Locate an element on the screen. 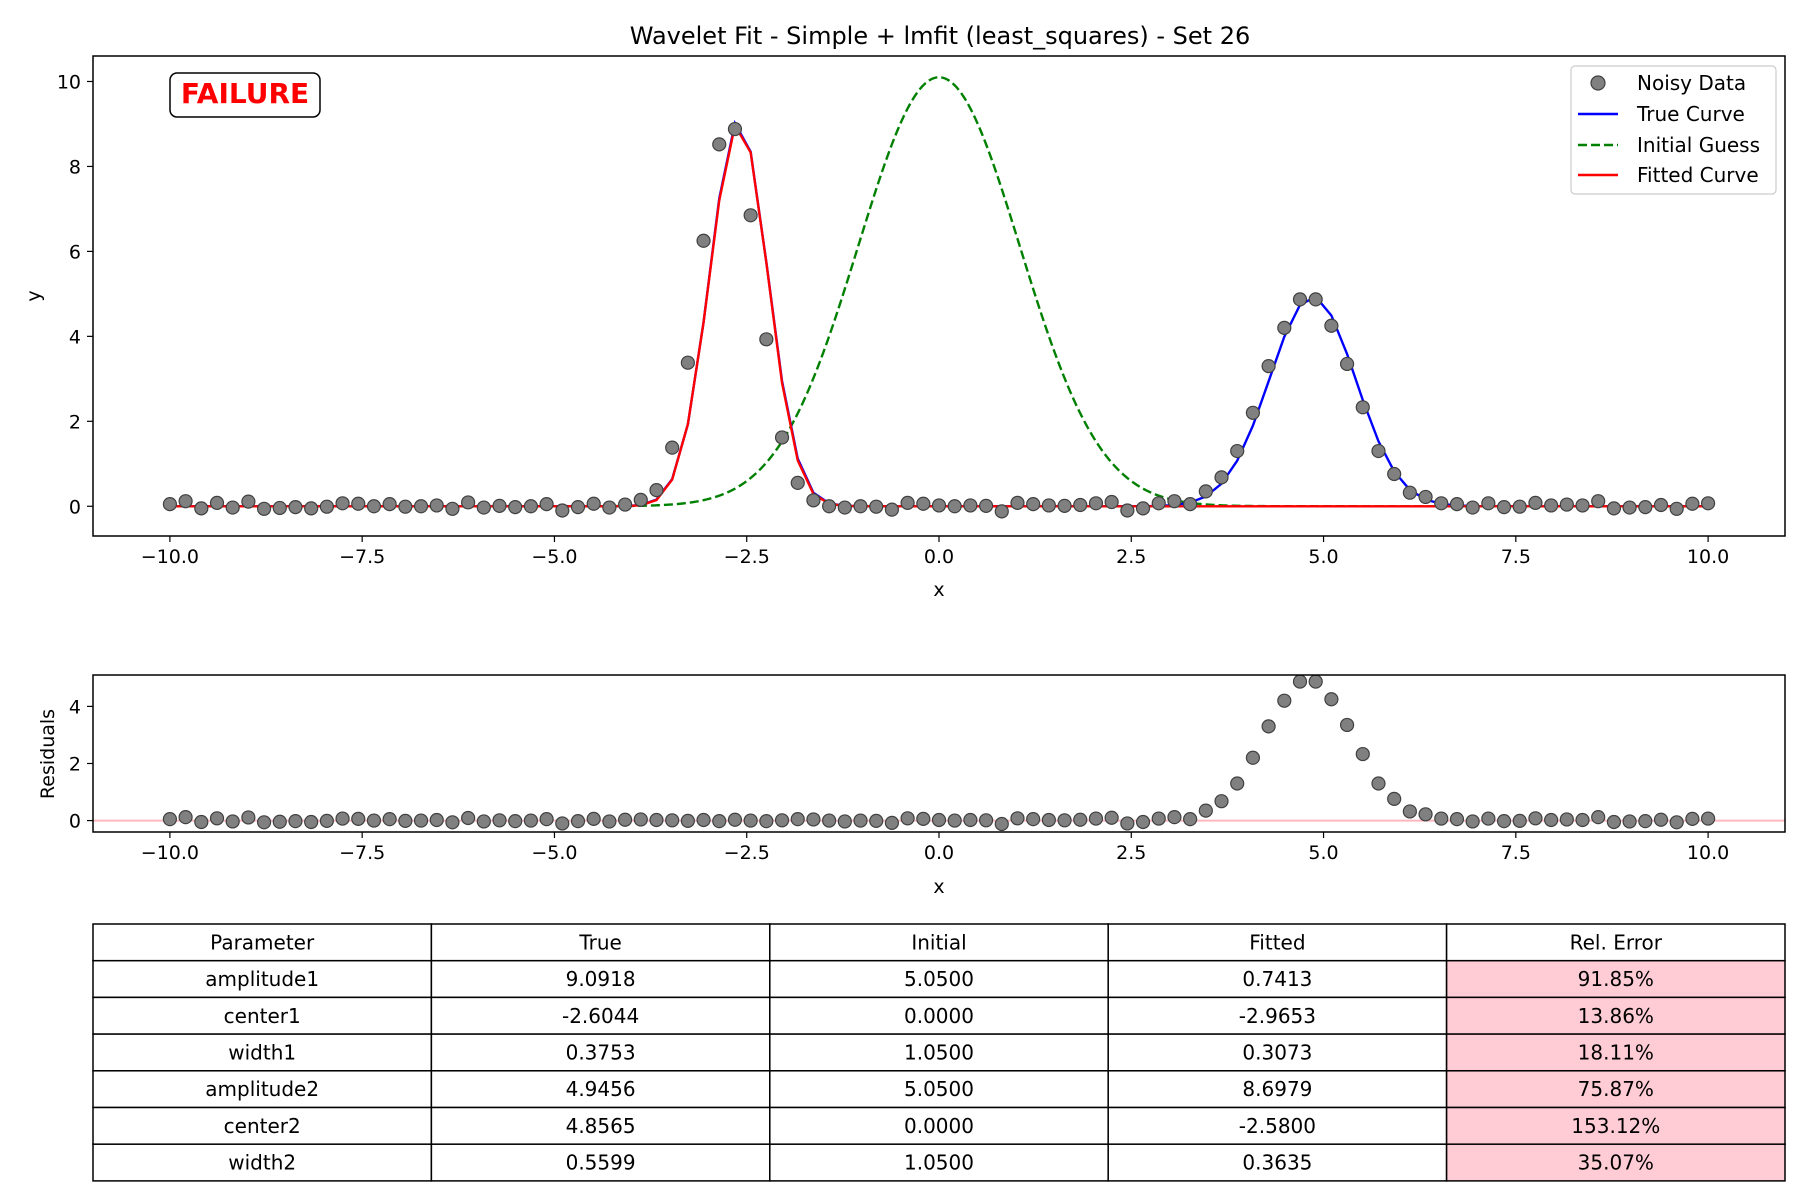 The height and width of the screenshot is (1200, 1800). table-cell-text: 4.8565 is located at coordinates (601, 1126).